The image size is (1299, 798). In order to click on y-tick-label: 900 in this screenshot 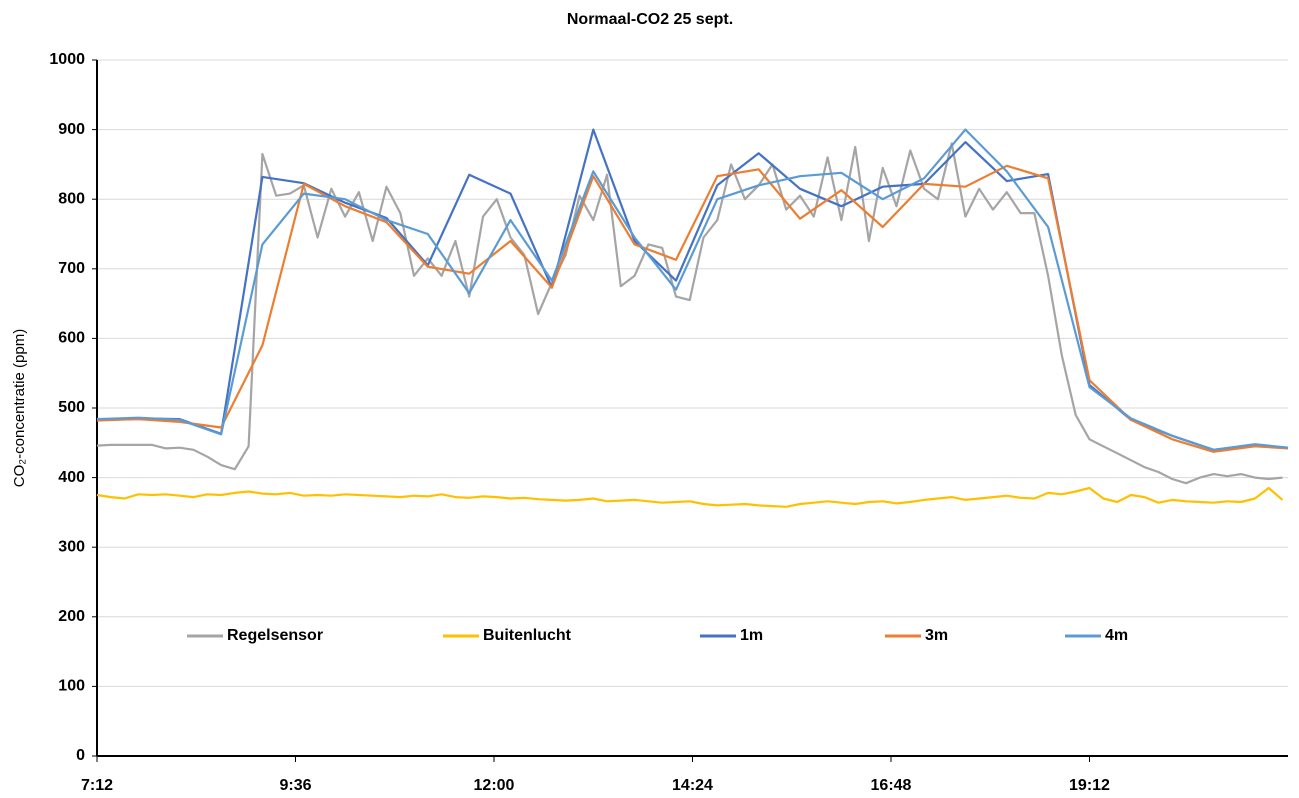, I will do `click(71, 129)`.